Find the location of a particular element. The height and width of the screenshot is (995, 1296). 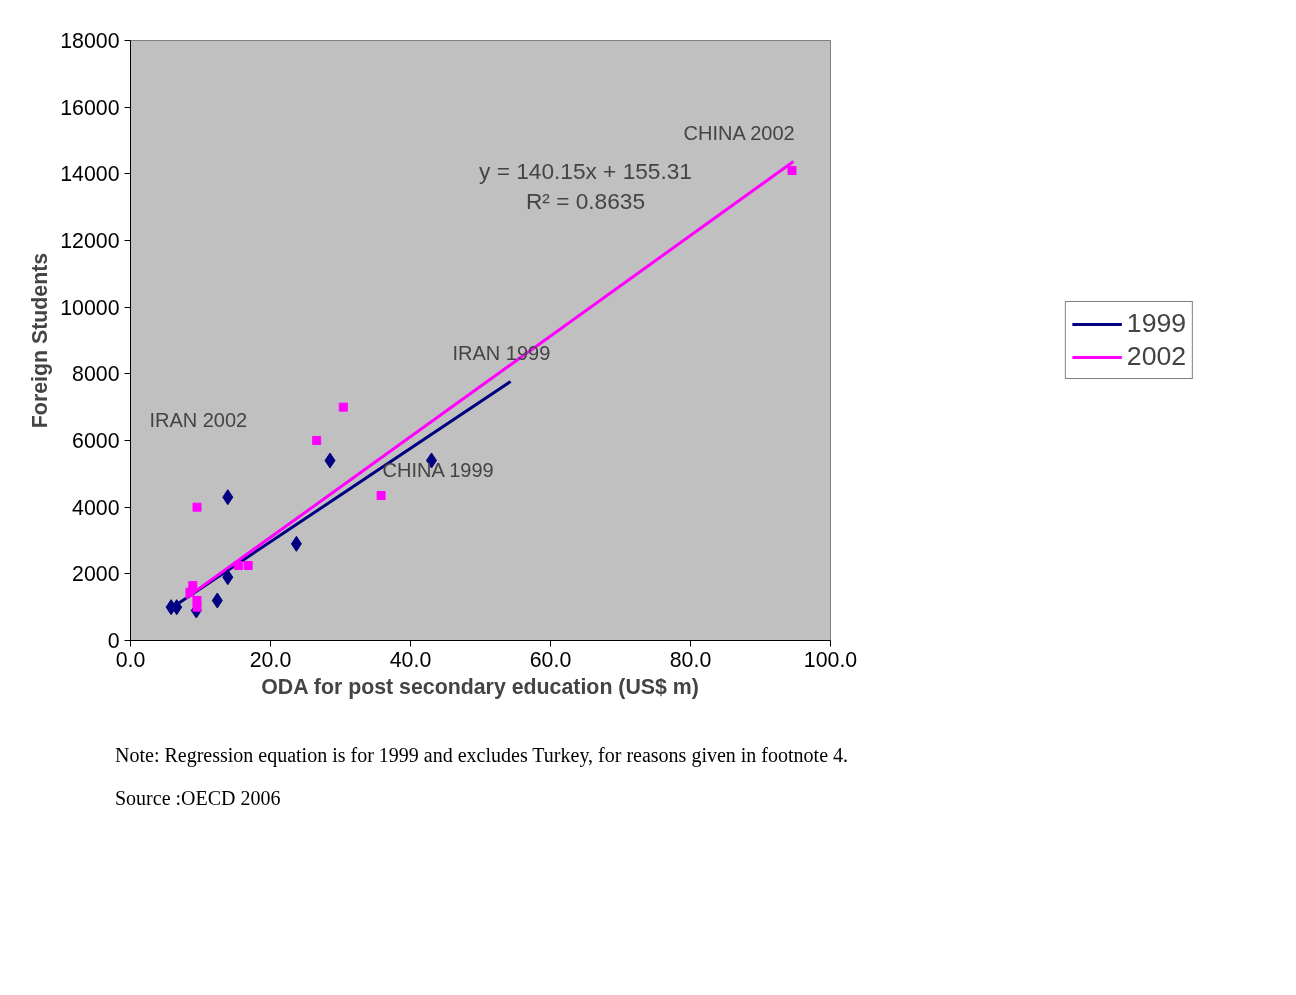

x-tick-label: 20.0 is located at coordinates (270, 659).